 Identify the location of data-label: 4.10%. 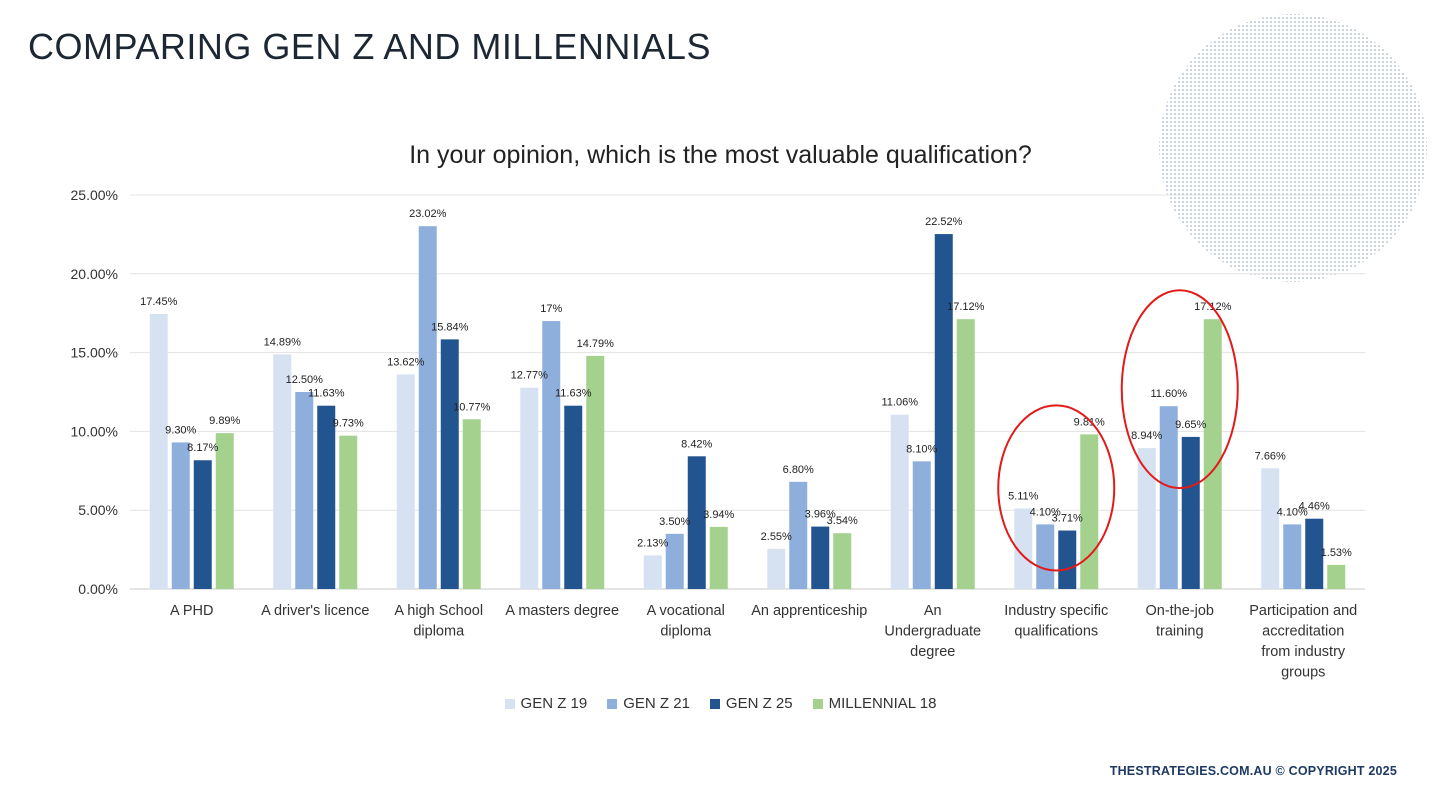
(1292, 512).